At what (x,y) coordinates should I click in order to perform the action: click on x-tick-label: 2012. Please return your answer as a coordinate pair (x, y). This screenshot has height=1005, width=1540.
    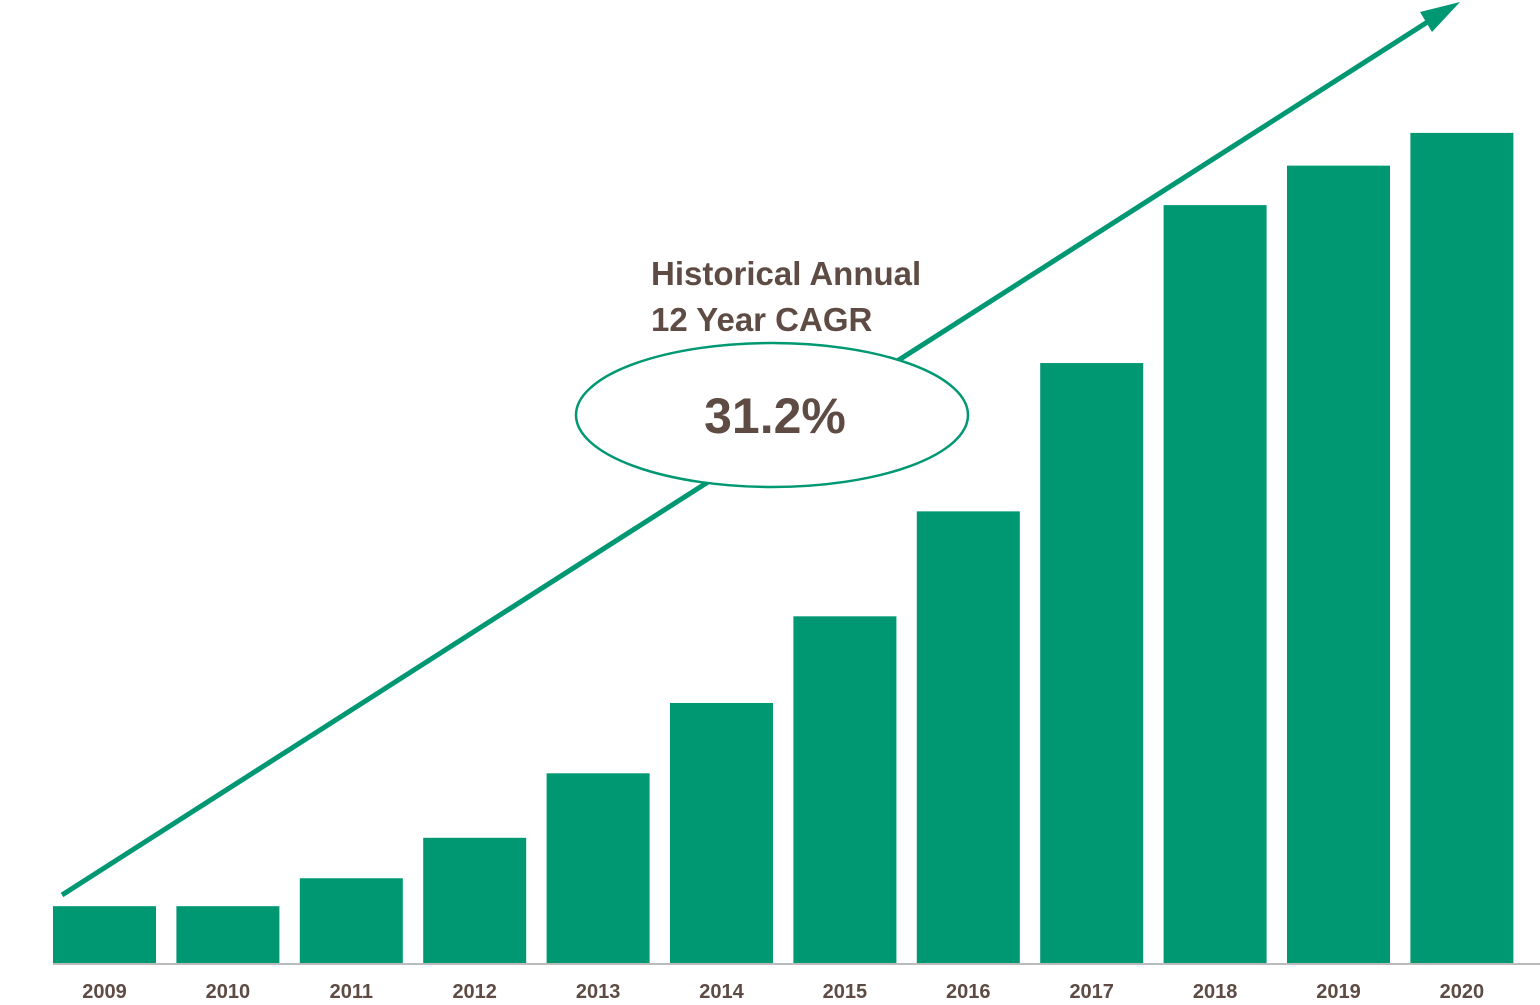
    Looking at the image, I should click on (474, 992).